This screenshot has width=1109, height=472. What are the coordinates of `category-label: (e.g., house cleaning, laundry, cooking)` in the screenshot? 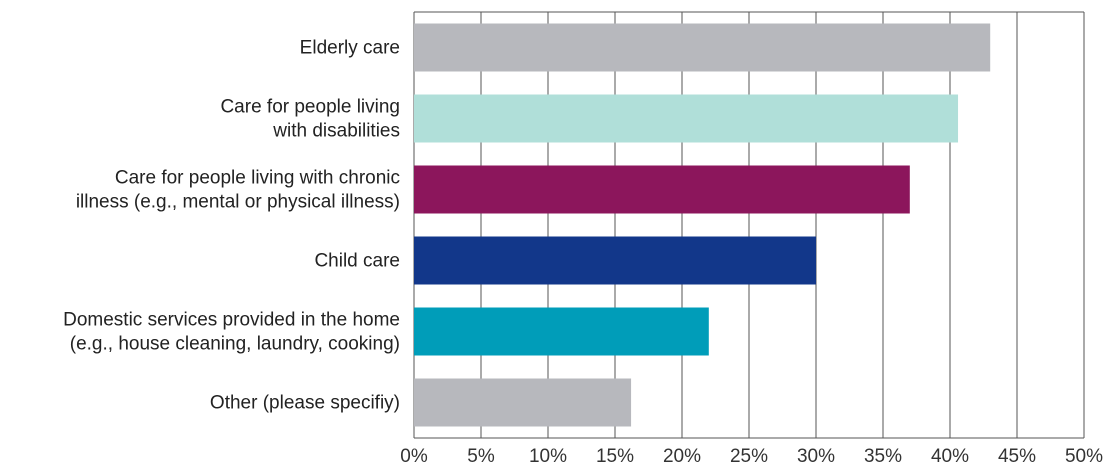 It's located at (235, 344).